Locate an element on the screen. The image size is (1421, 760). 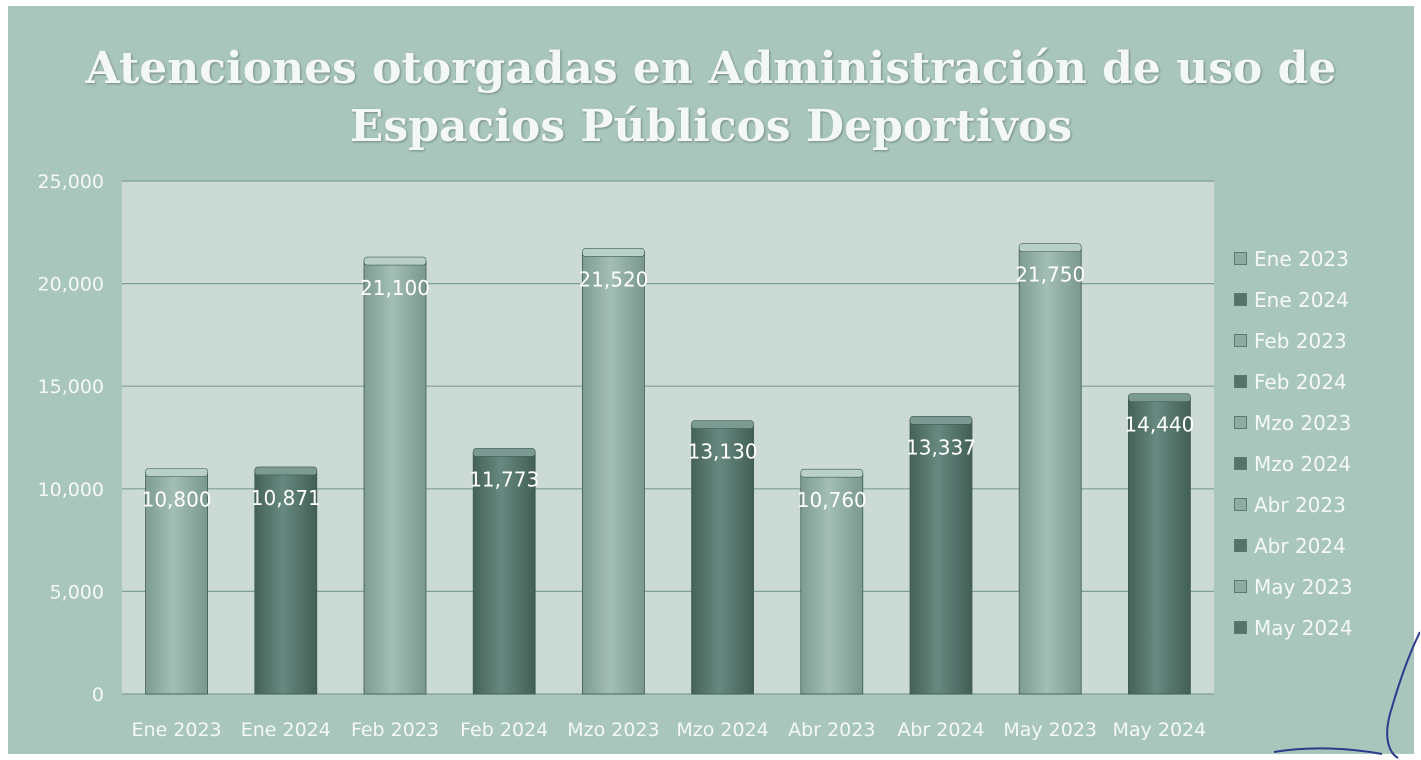
legend-item: Feb 2023 is located at coordinates (1319, 340).